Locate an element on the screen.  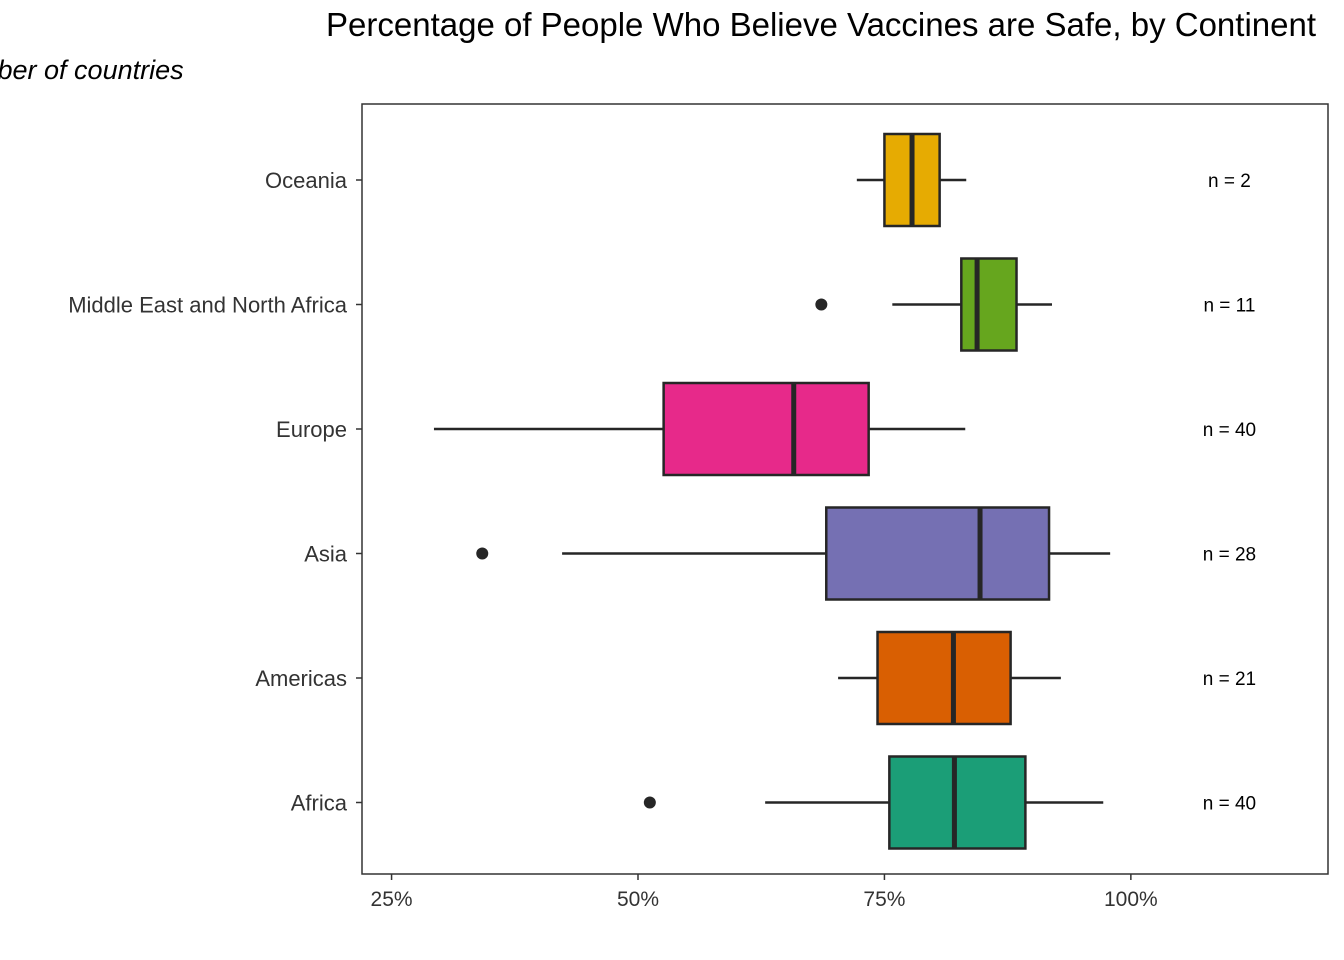
n-label-middle-east-and-north-africa: n = 11 is located at coordinates (1229, 306).